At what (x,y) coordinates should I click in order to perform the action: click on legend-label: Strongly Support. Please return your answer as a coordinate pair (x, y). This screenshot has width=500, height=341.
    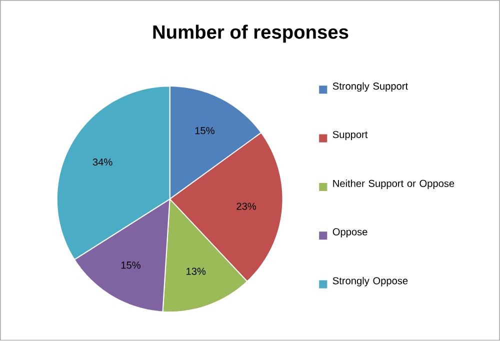
    Looking at the image, I should click on (370, 87).